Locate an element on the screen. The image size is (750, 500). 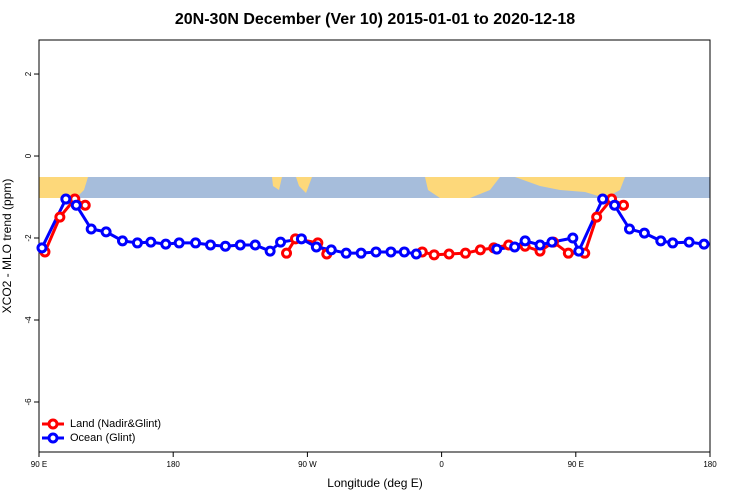
y-tick-label: 2 is located at coordinates (28, 73).